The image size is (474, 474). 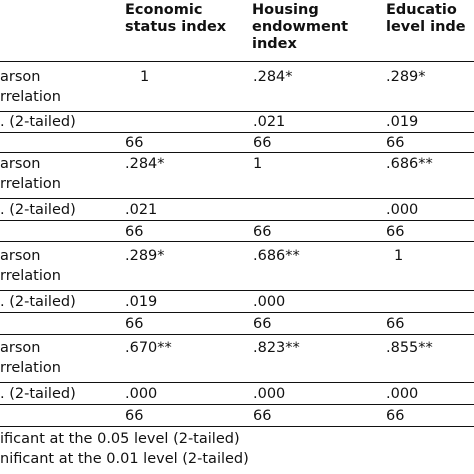 What do you see at coordinates (421, 10) in the screenshot?
I see `header-line: Educatio` at bounding box center [421, 10].